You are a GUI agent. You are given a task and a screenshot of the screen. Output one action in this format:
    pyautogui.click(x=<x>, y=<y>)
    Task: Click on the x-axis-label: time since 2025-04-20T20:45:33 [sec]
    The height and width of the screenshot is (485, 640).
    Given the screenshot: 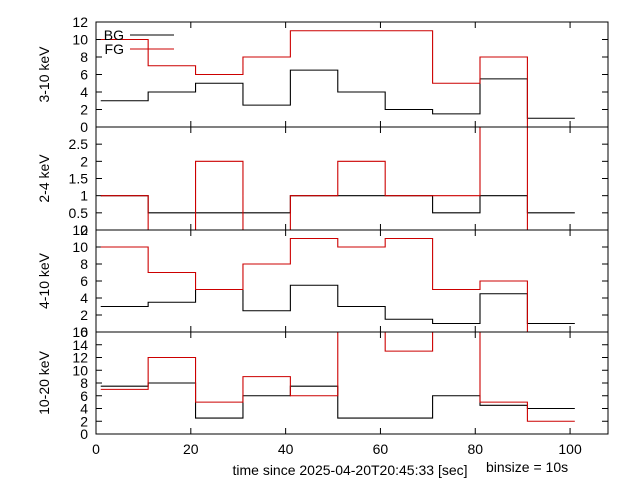 What is the action you would take?
    pyautogui.click(x=349, y=470)
    